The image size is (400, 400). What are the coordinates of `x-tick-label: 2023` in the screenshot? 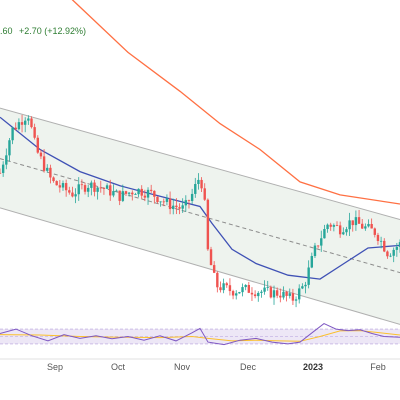 It's located at (313, 367).